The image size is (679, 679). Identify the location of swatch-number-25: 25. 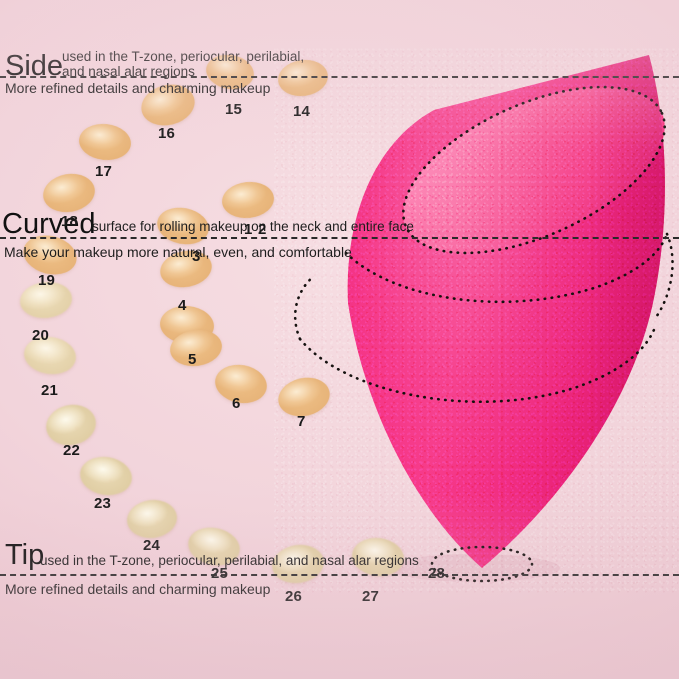
(220, 573).